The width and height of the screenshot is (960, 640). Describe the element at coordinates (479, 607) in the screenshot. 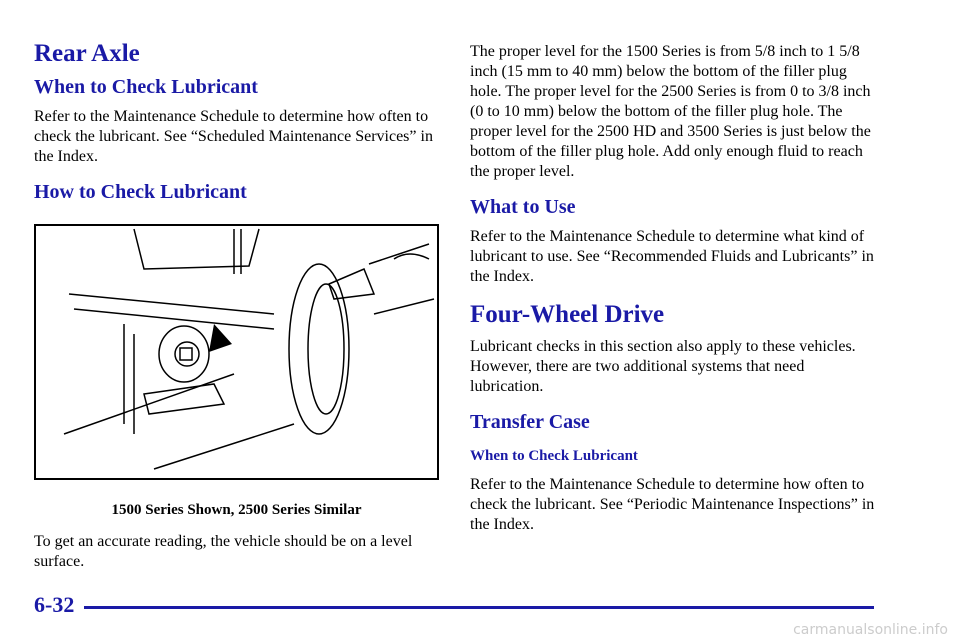

I see `footer-rule` at that location.